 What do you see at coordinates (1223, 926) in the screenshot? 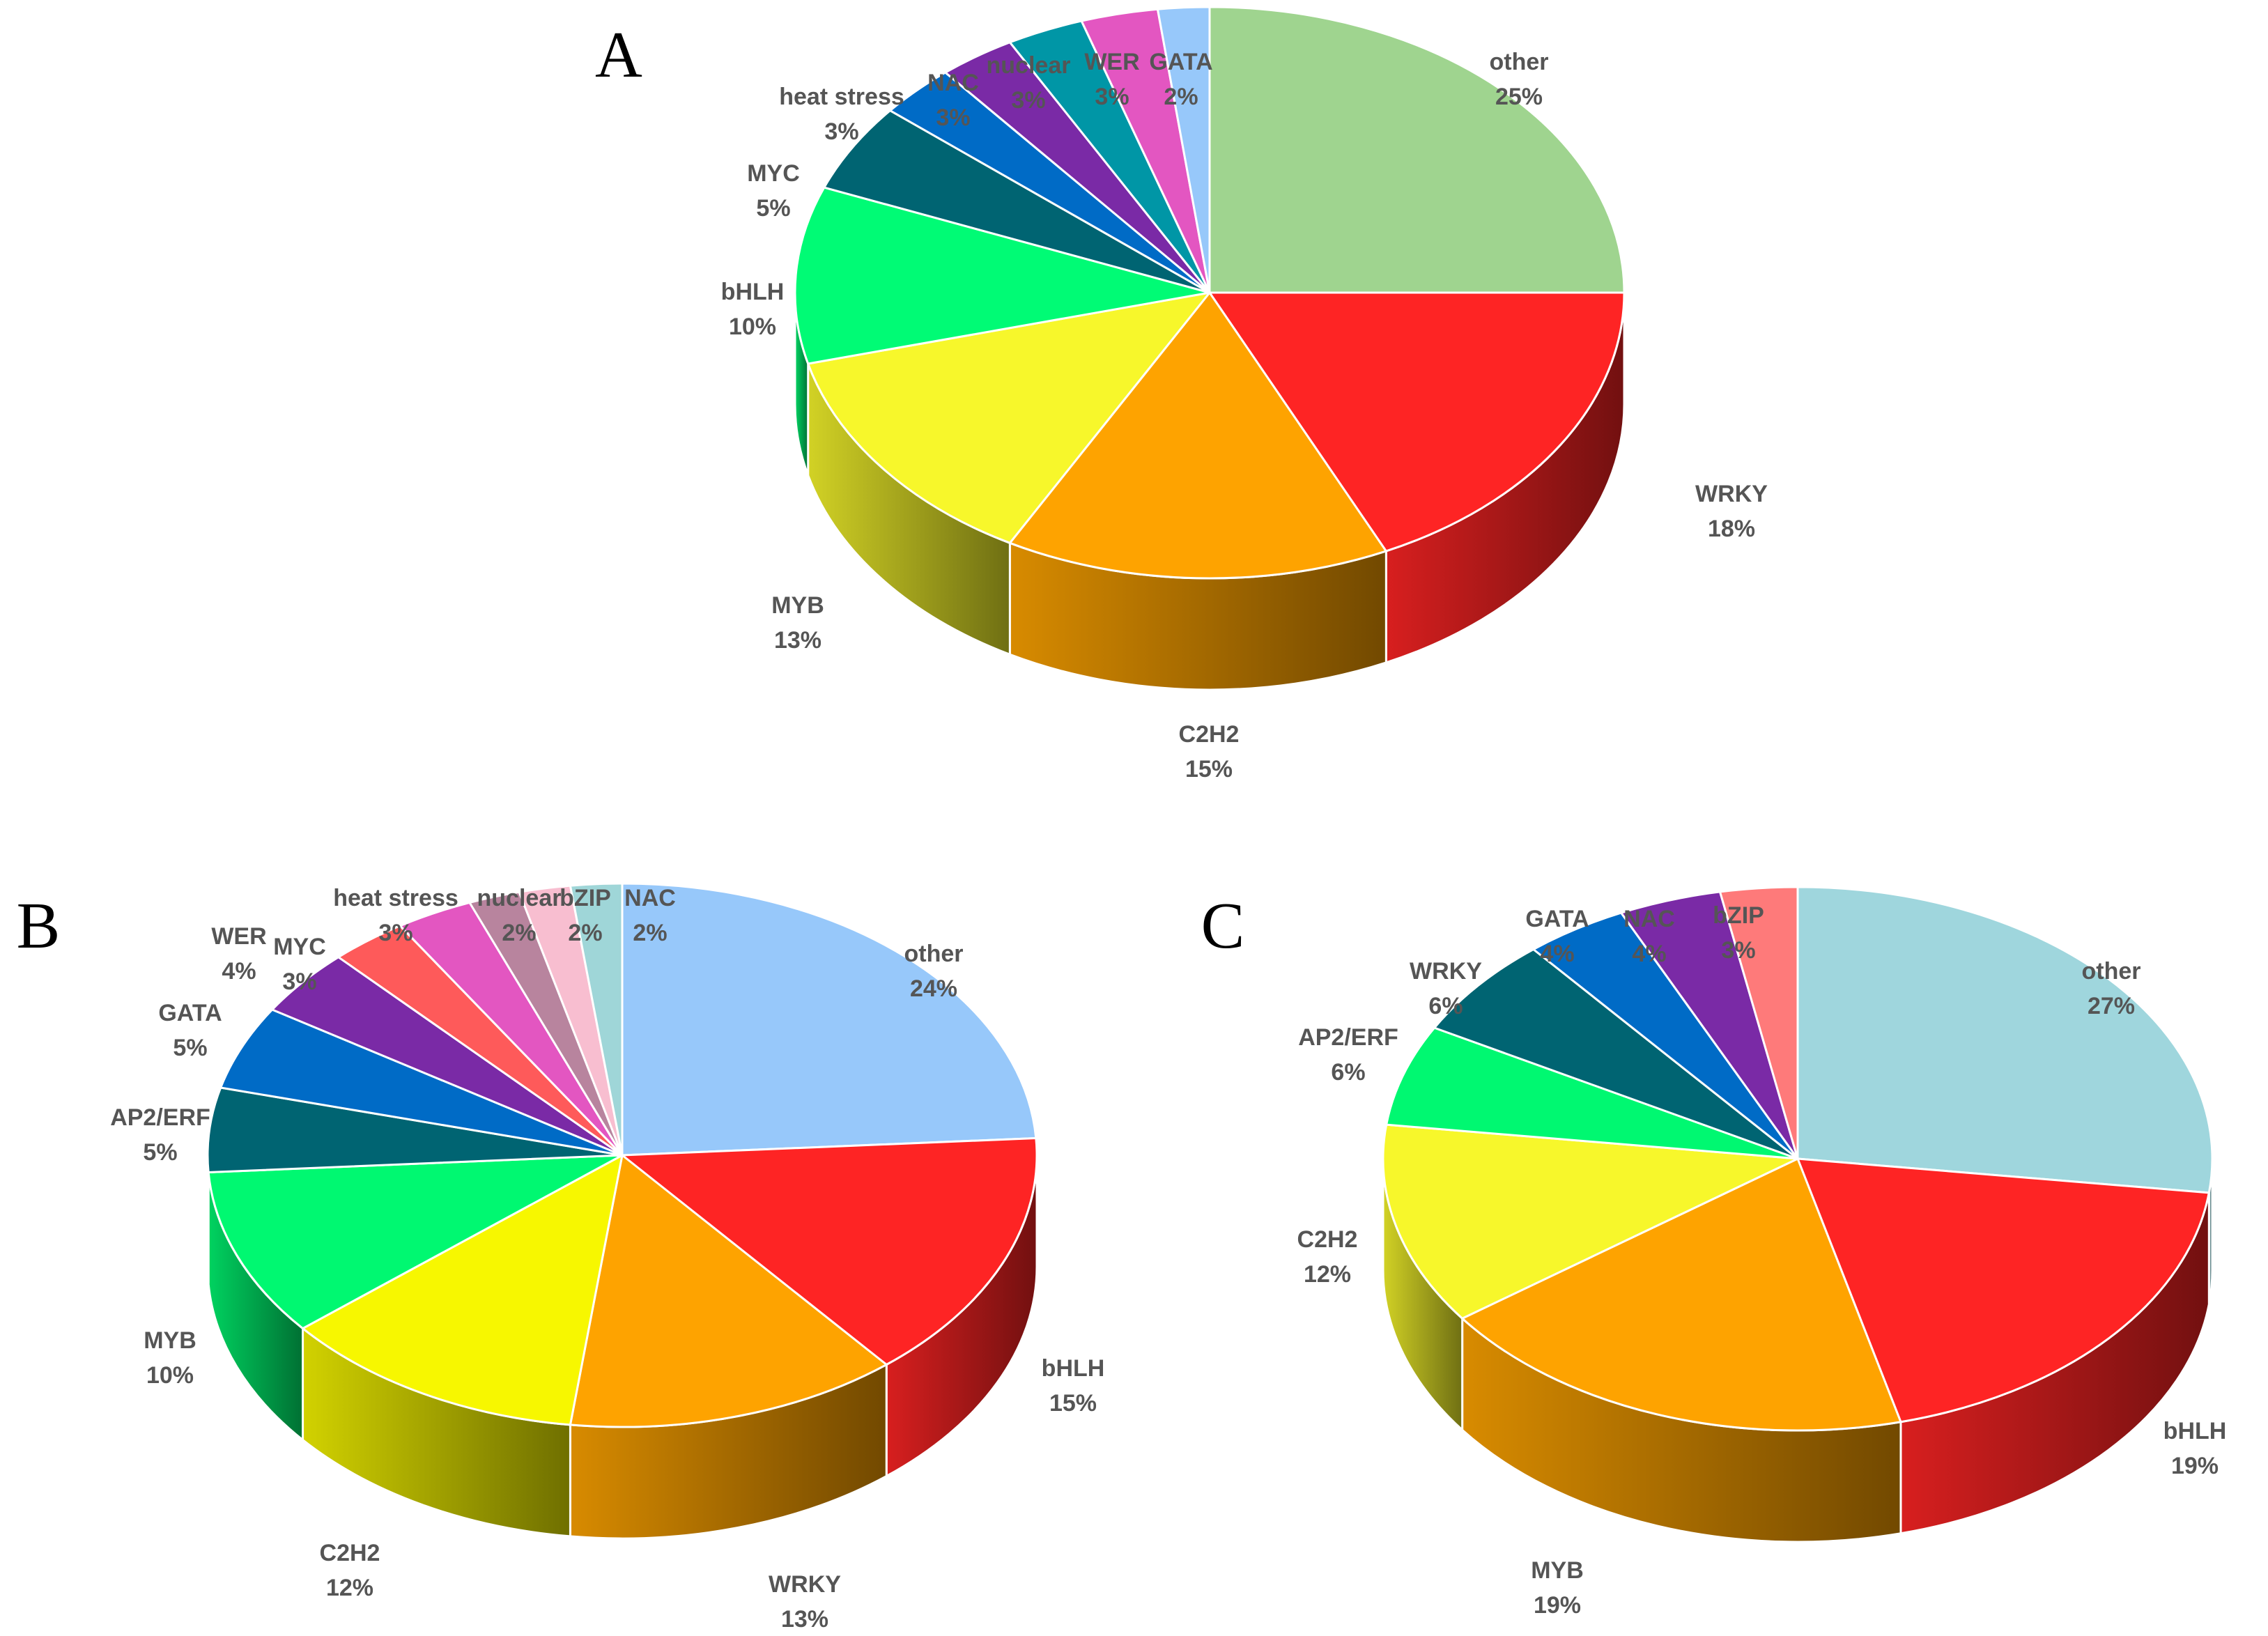
I see `panel-letter: C` at bounding box center [1223, 926].